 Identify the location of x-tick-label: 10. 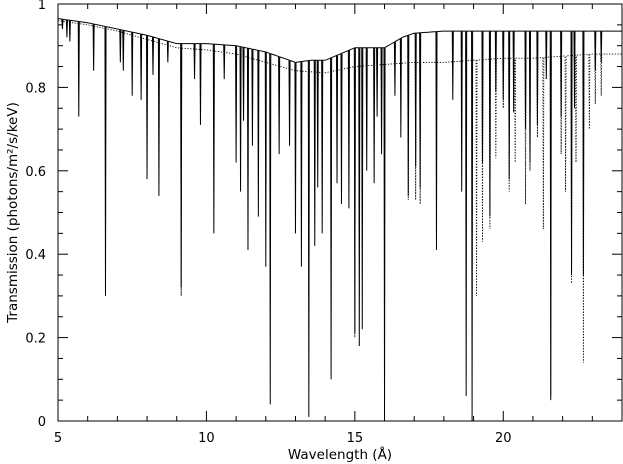
(206, 438).